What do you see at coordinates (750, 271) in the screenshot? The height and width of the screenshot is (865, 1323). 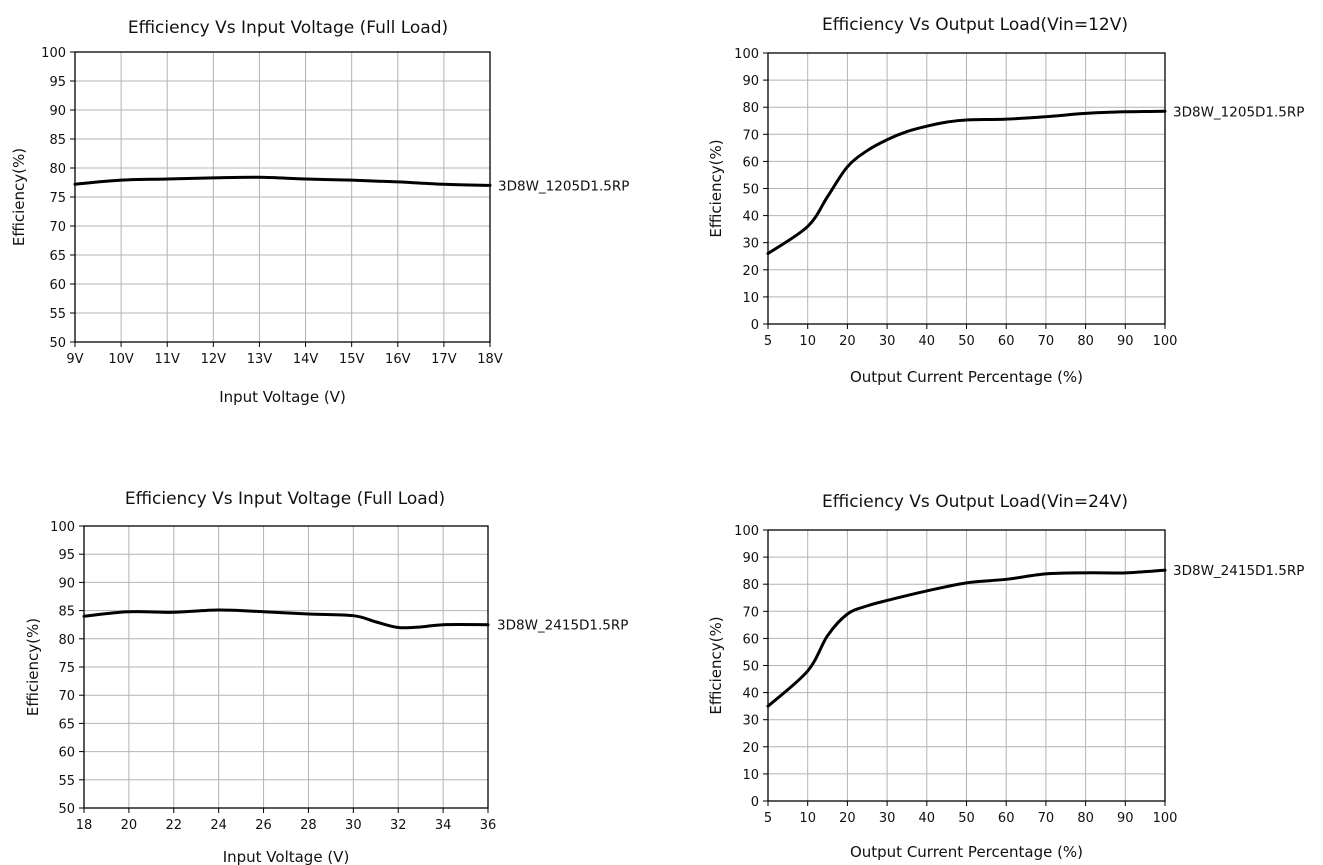 I see `y-tick-label: 20` at bounding box center [750, 271].